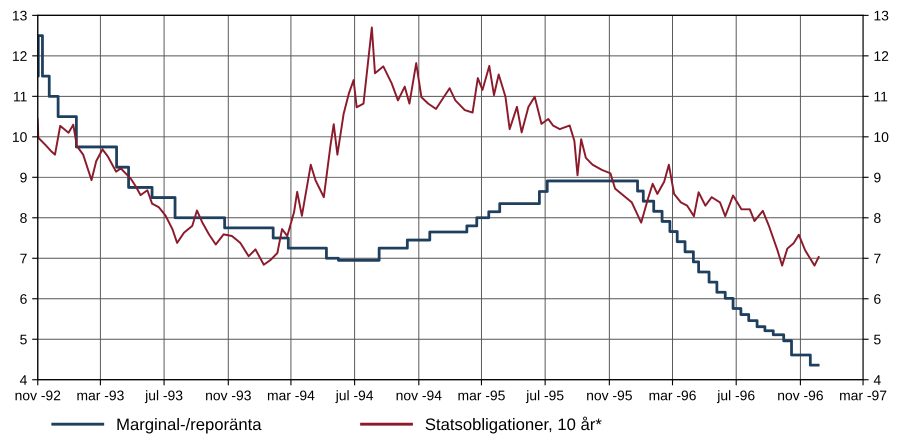  Describe the element at coordinates (163, 397) in the screenshot. I see `x-tick-label: jul -93` at that location.